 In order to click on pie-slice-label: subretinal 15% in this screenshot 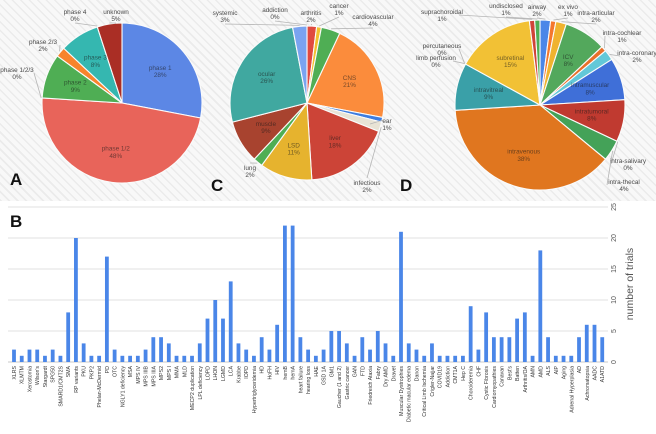, I will do `click(511, 62)`.